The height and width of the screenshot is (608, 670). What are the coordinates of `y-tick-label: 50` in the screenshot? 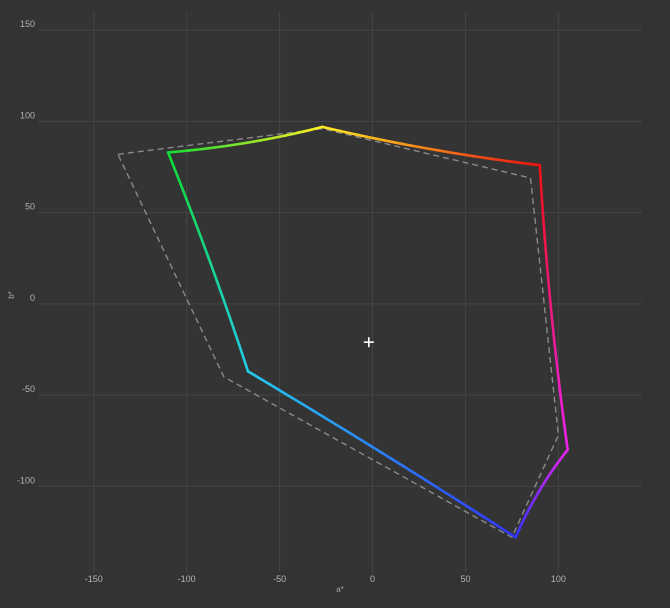 It's located at (30, 207).